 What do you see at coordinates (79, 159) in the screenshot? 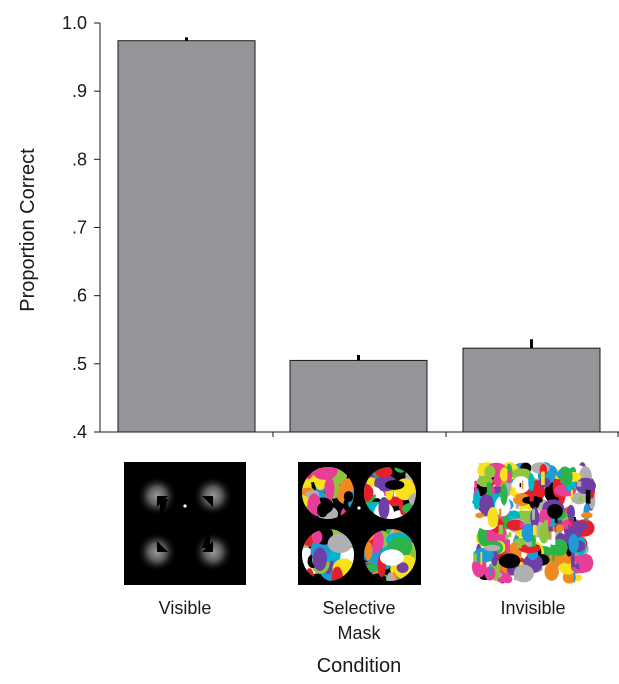
I see `y-tick-label: .8` at bounding box center [79, 159].